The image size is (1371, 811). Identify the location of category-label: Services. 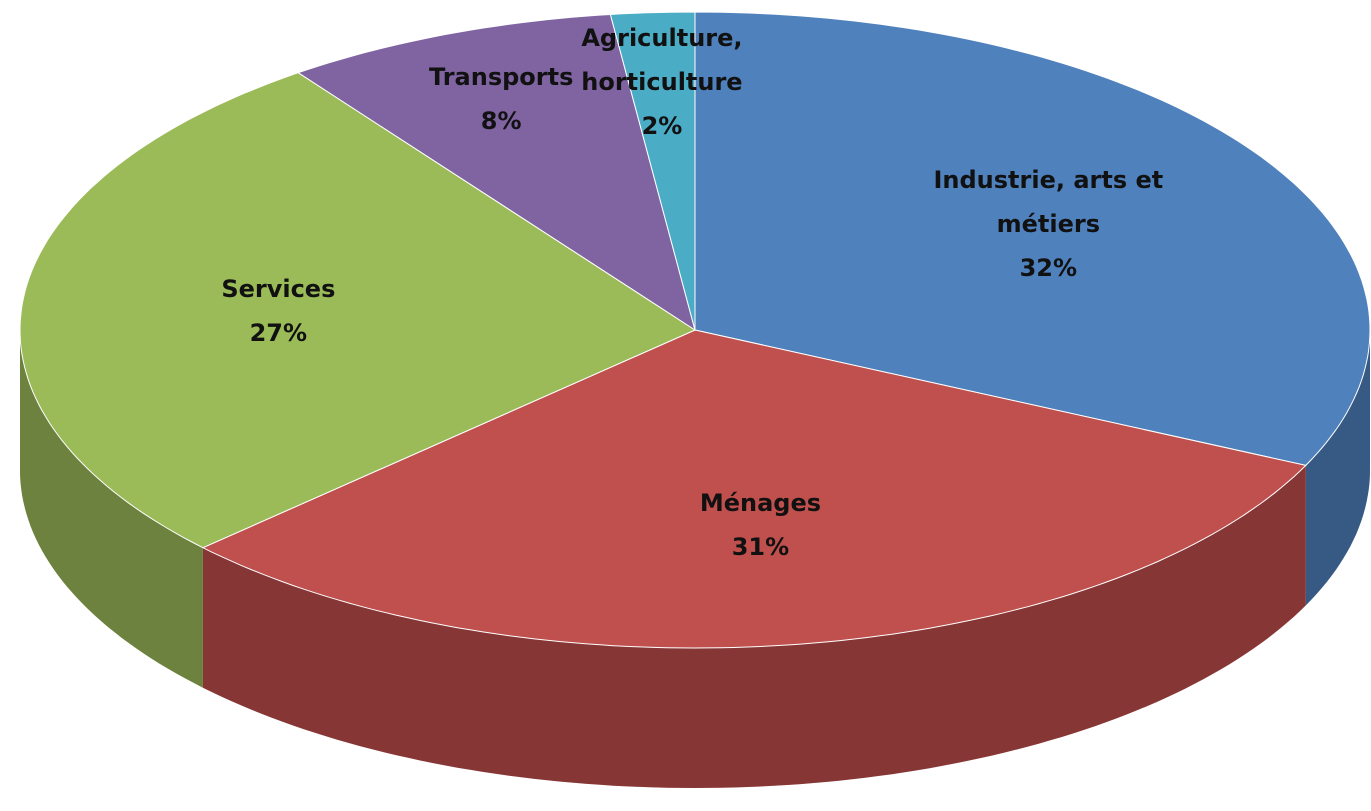
(278, 289).